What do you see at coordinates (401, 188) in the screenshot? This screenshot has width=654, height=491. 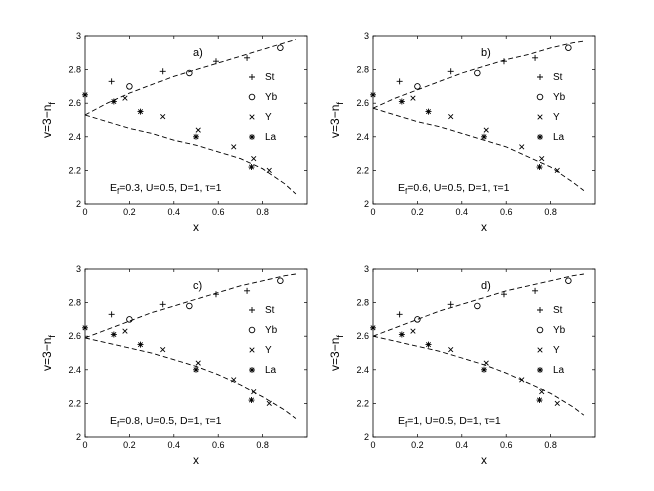 I see `annotation-part: E` at bounding box center [401, 188].